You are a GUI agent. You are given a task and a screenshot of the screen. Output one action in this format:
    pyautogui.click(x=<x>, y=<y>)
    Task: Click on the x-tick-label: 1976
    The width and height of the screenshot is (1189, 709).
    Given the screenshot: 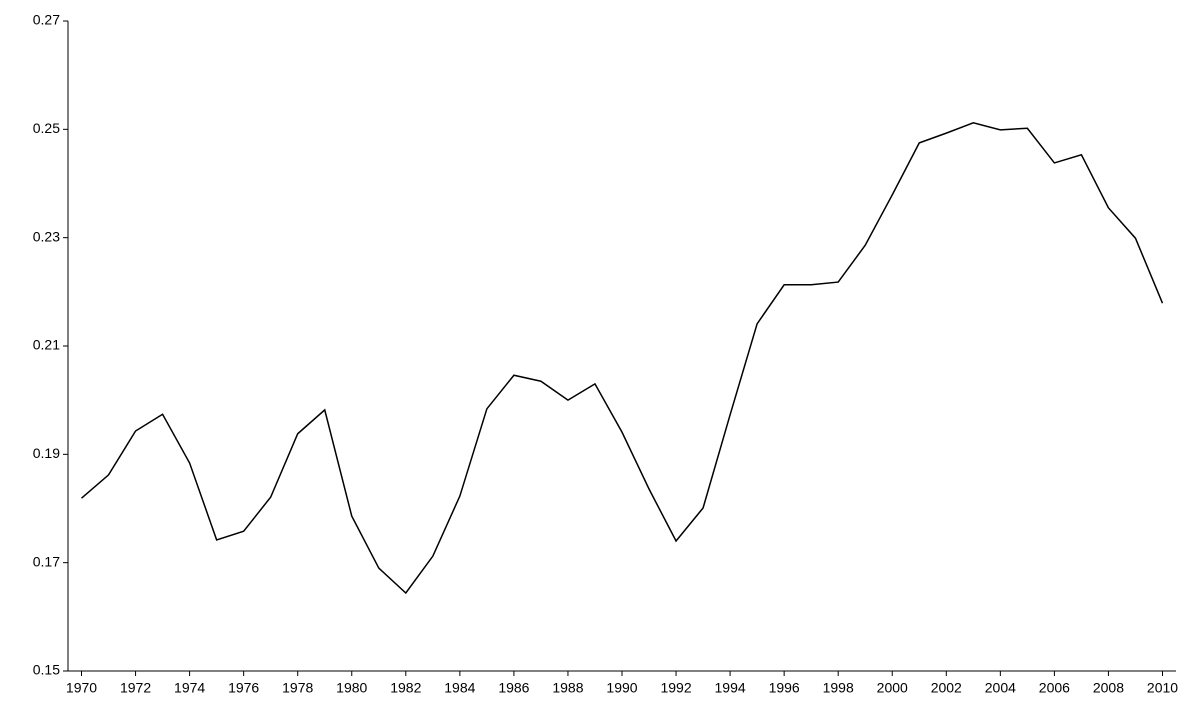 What is the action you would take?
    pyautogui.click(x=243, y=688)
    